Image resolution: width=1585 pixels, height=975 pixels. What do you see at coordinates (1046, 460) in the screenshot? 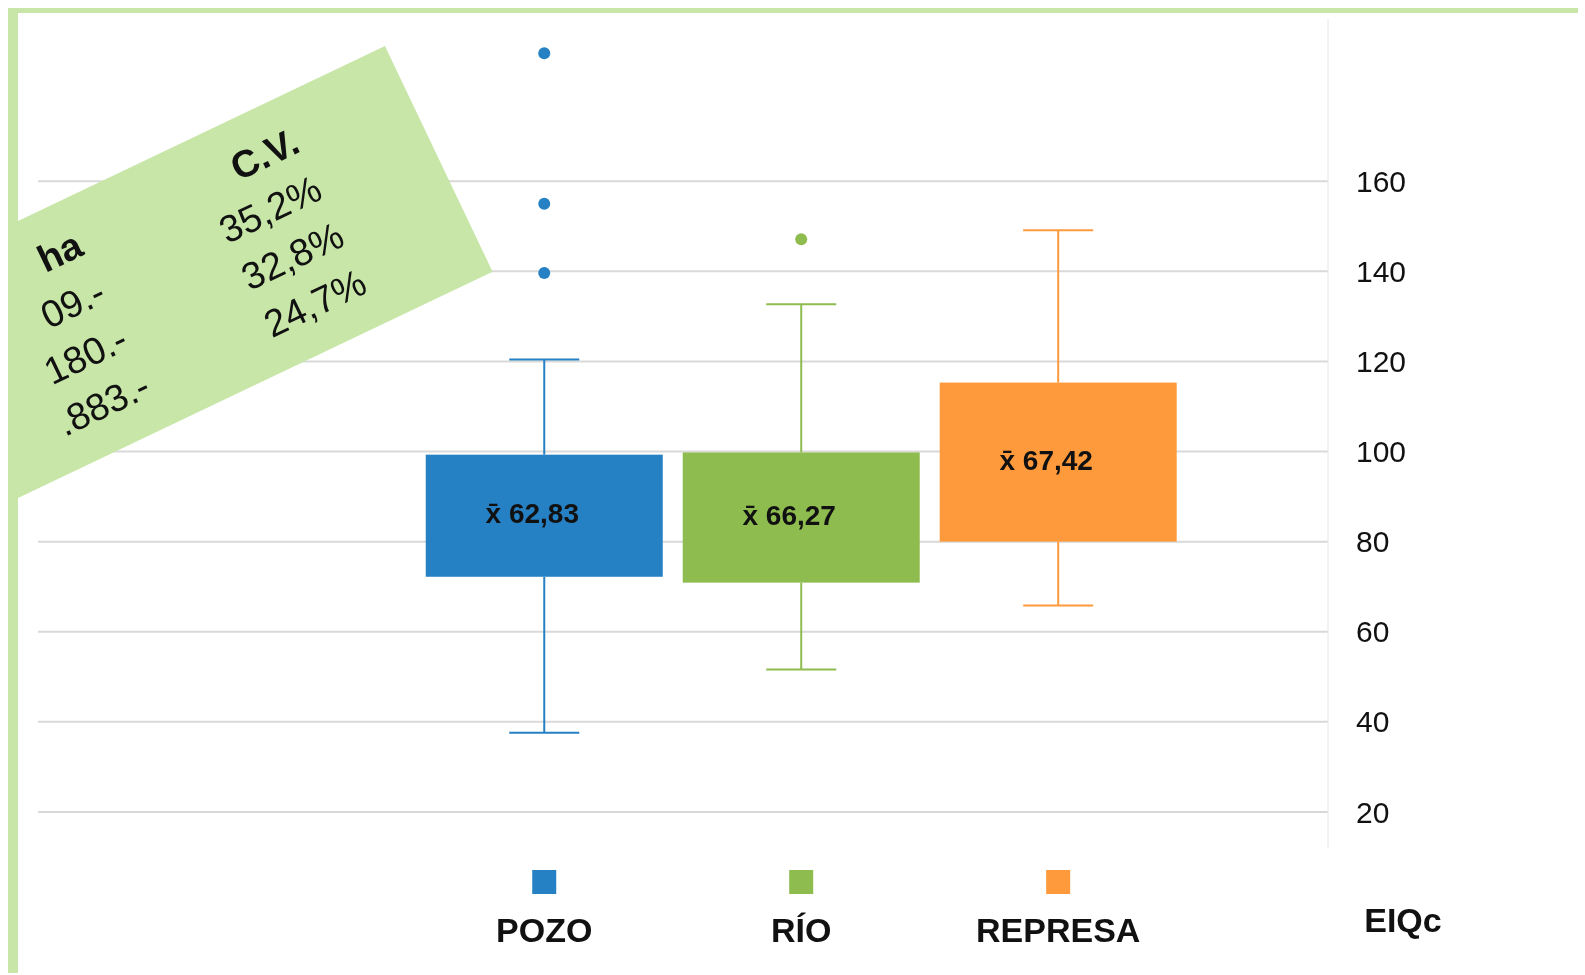
I see `annotation: x̄ 67,42` at bounding box center [1046, 460].